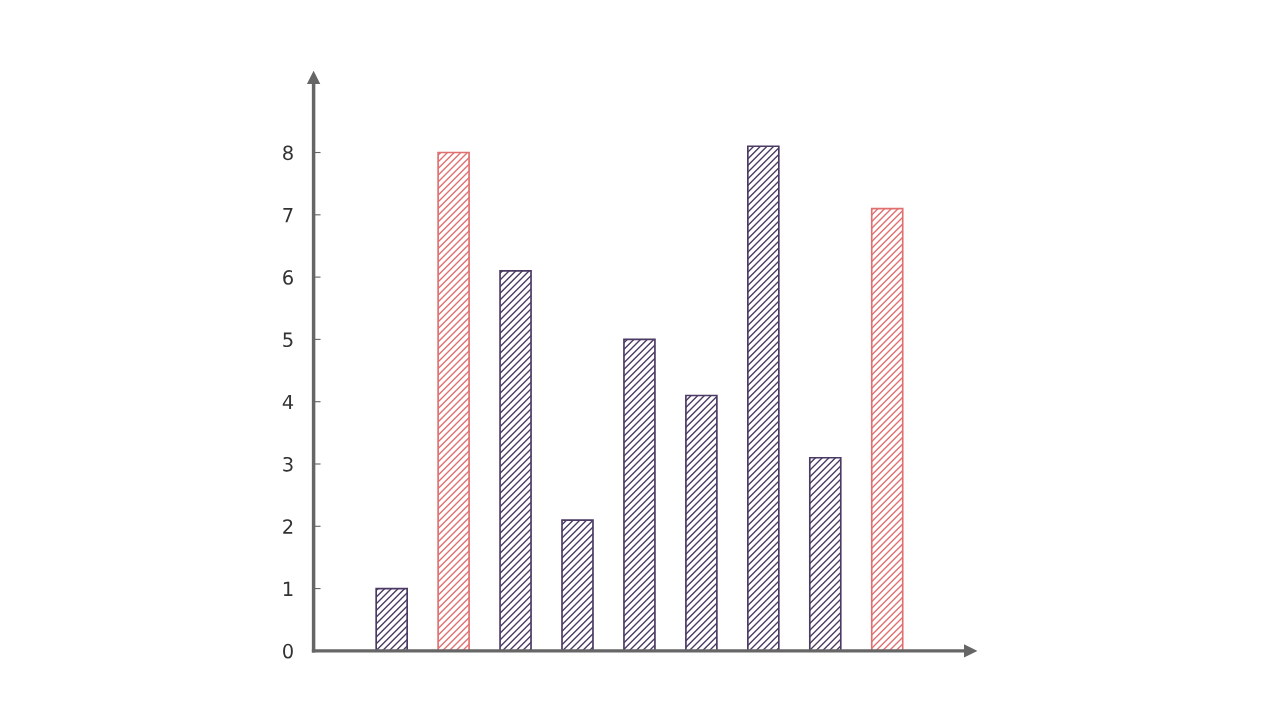 The image size is (1280, 720). What do you see at coordinates (288, 153) in the screenshot?
I see `y-tick-label: 8` at bounding box center [288, 153].